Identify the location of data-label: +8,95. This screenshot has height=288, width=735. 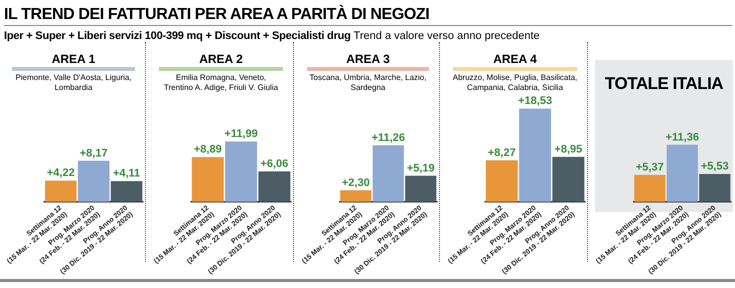
(568, 149).